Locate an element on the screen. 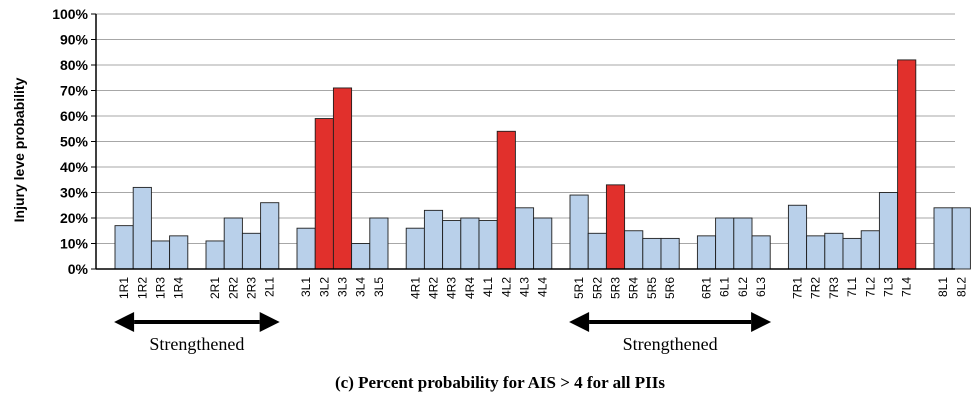  x-tick-label: 5R2 is located at coordinates (597, 288).